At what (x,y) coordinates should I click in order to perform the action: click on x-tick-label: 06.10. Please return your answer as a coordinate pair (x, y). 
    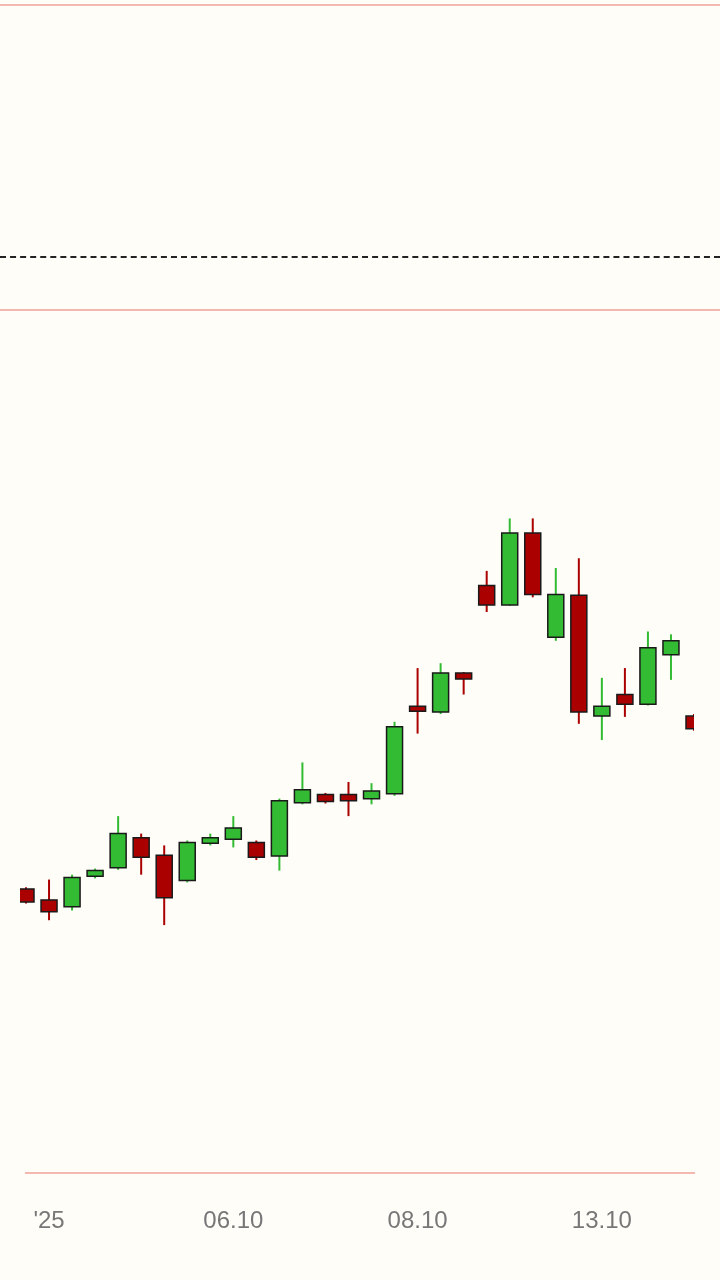
    Looking at the image, I should click on (233, 1220).